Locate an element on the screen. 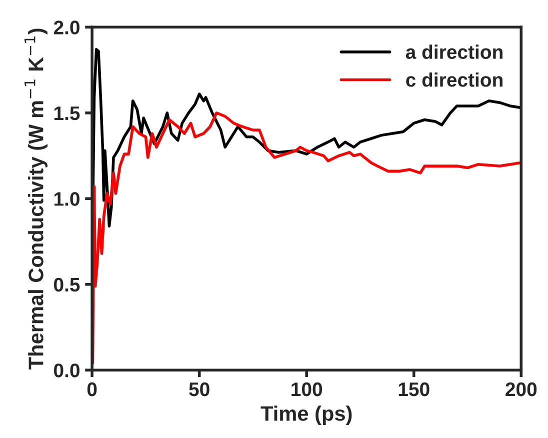  y-tick-label: 1.0 is located at coordinates (67, 199).